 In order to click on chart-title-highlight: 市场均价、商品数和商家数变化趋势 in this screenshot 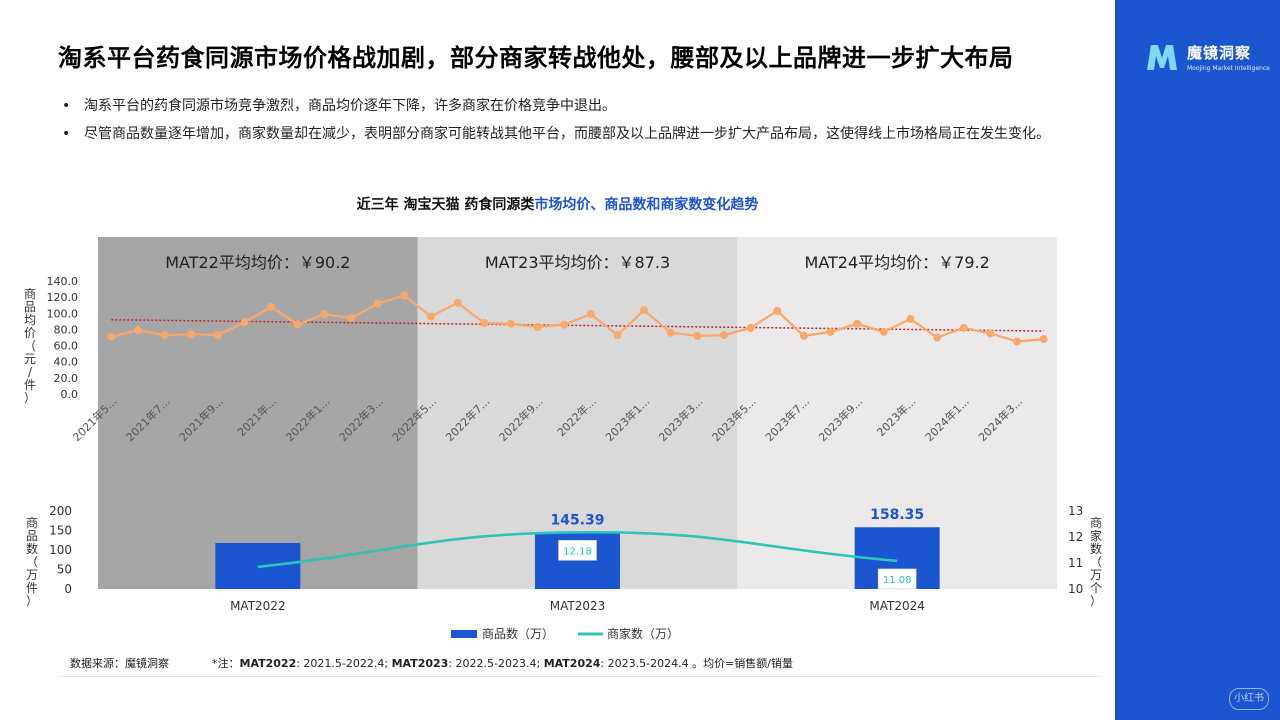, I will do `click(646, 205)`.